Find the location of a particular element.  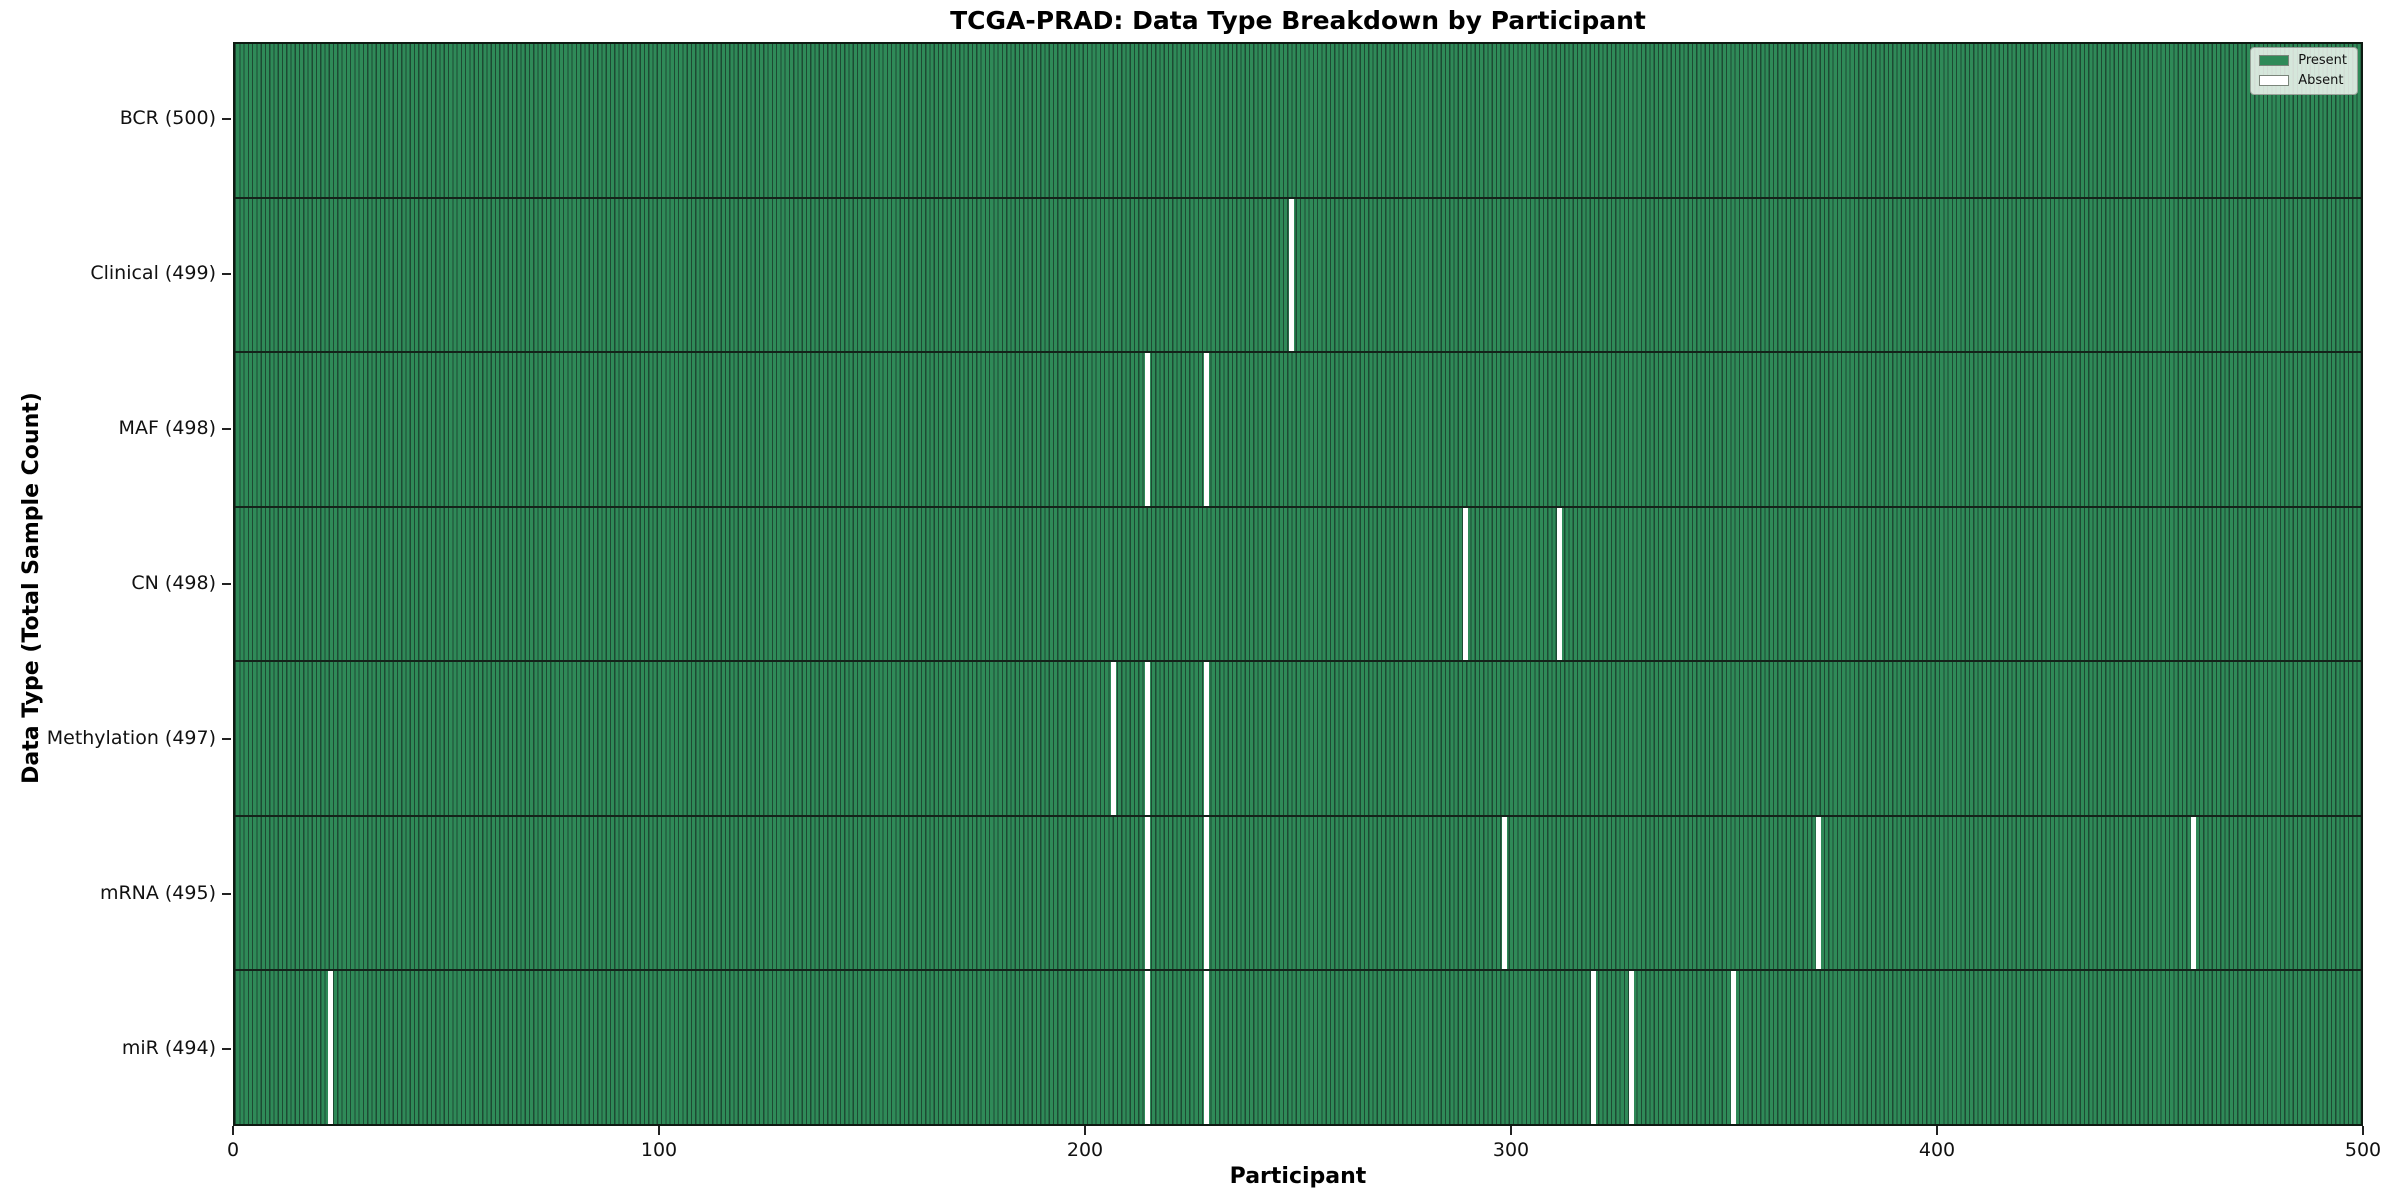

x-tick-label: 300 is located at coordinates (1511, 1150).